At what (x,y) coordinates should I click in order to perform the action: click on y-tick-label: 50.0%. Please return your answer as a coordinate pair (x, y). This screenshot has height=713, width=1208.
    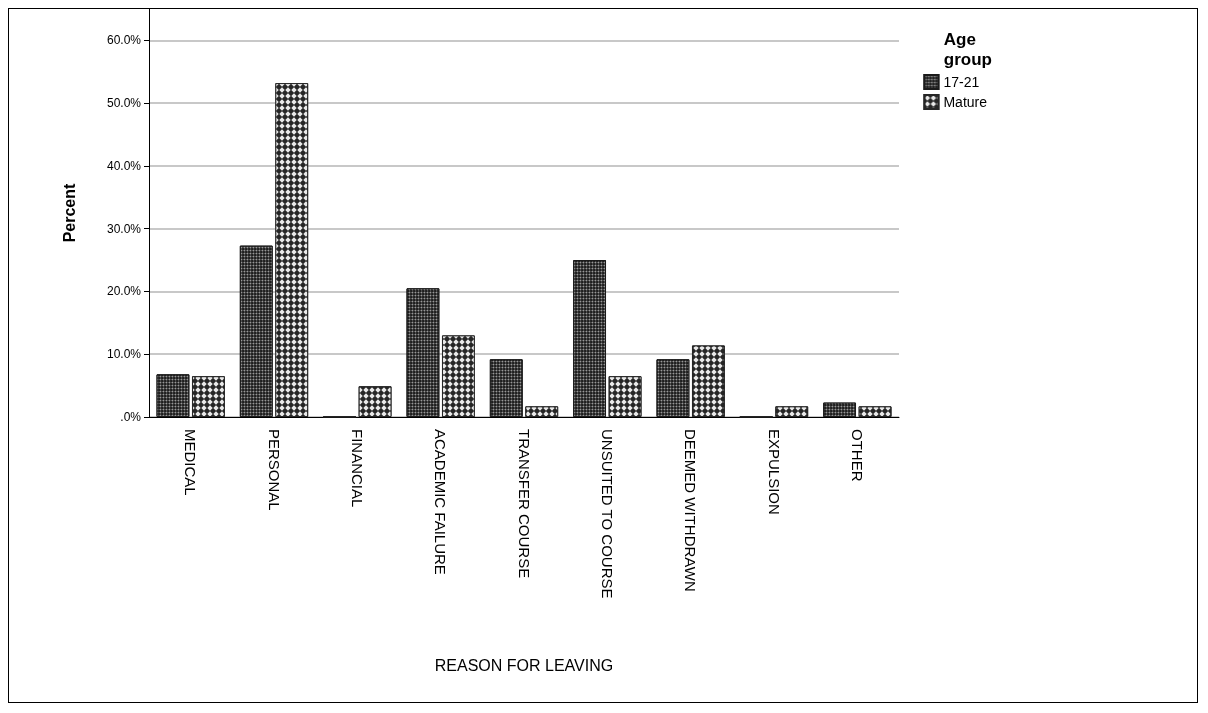
    Looking at the image, I should click on (124, 103).